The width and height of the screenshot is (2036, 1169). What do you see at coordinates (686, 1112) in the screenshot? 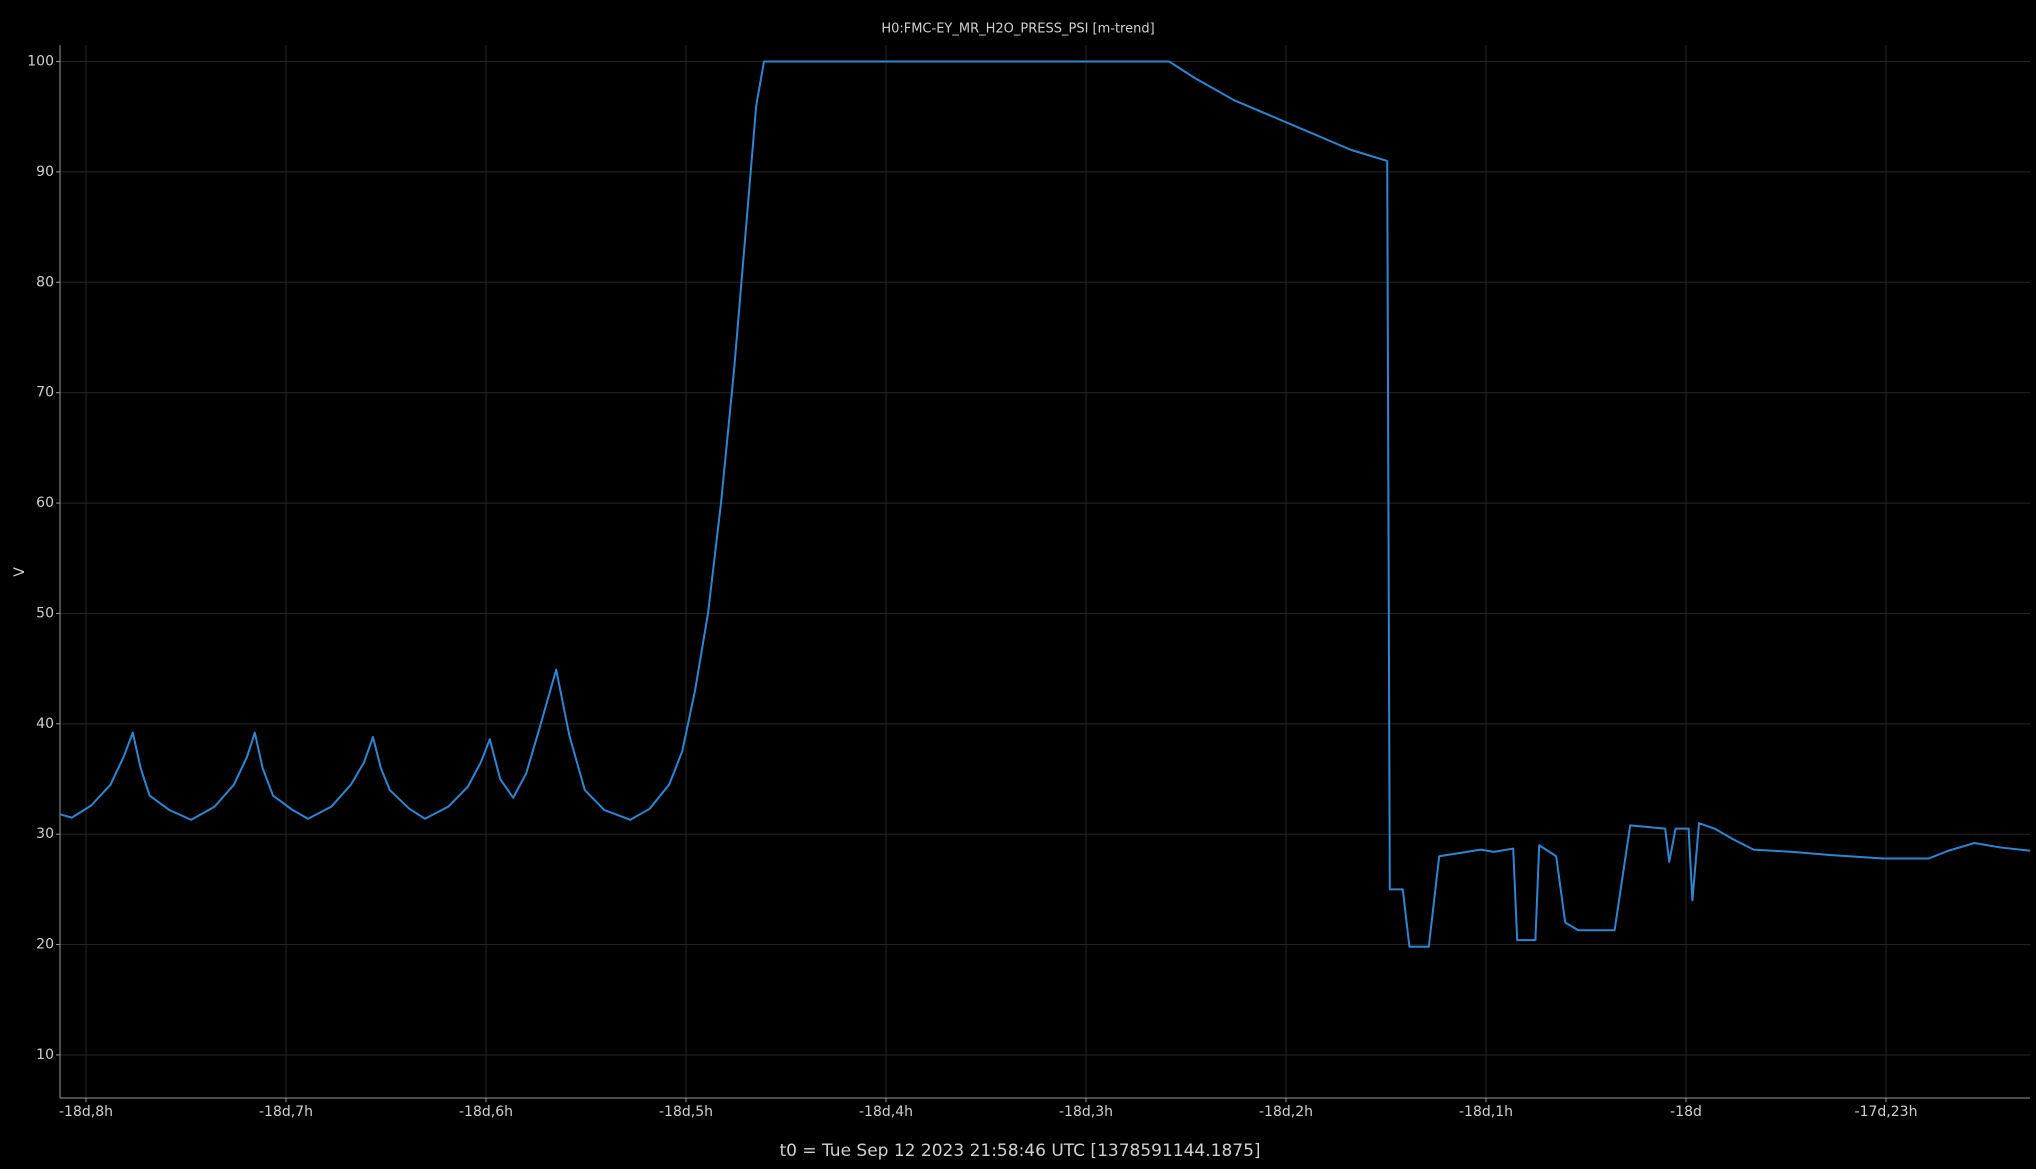
I see `x-tick-label: -18d,5h` at bounding box center [686, 1112].